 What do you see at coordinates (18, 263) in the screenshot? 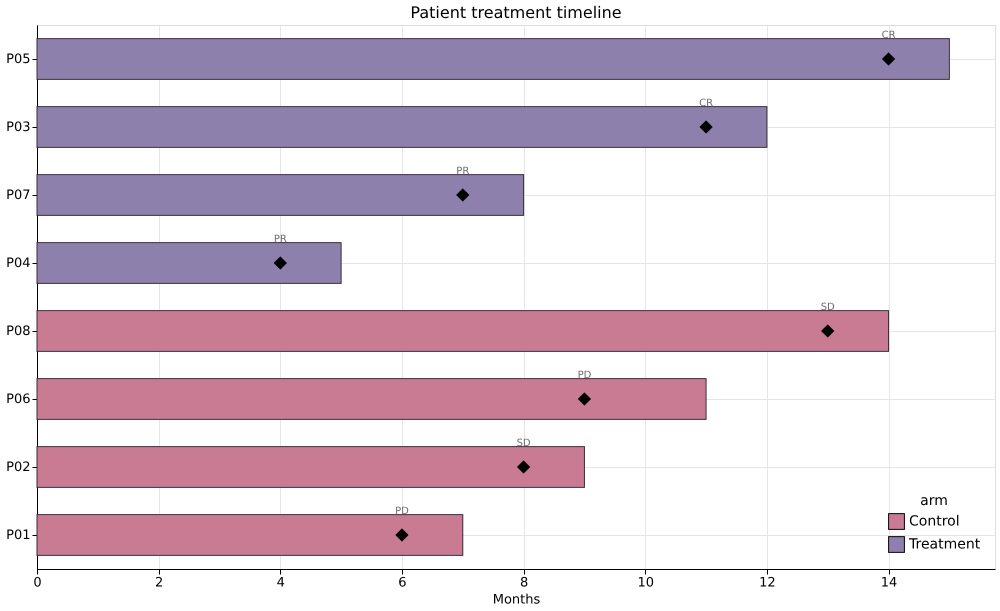
I see `y-tick-label: P04` at bounding box center [18, 263].